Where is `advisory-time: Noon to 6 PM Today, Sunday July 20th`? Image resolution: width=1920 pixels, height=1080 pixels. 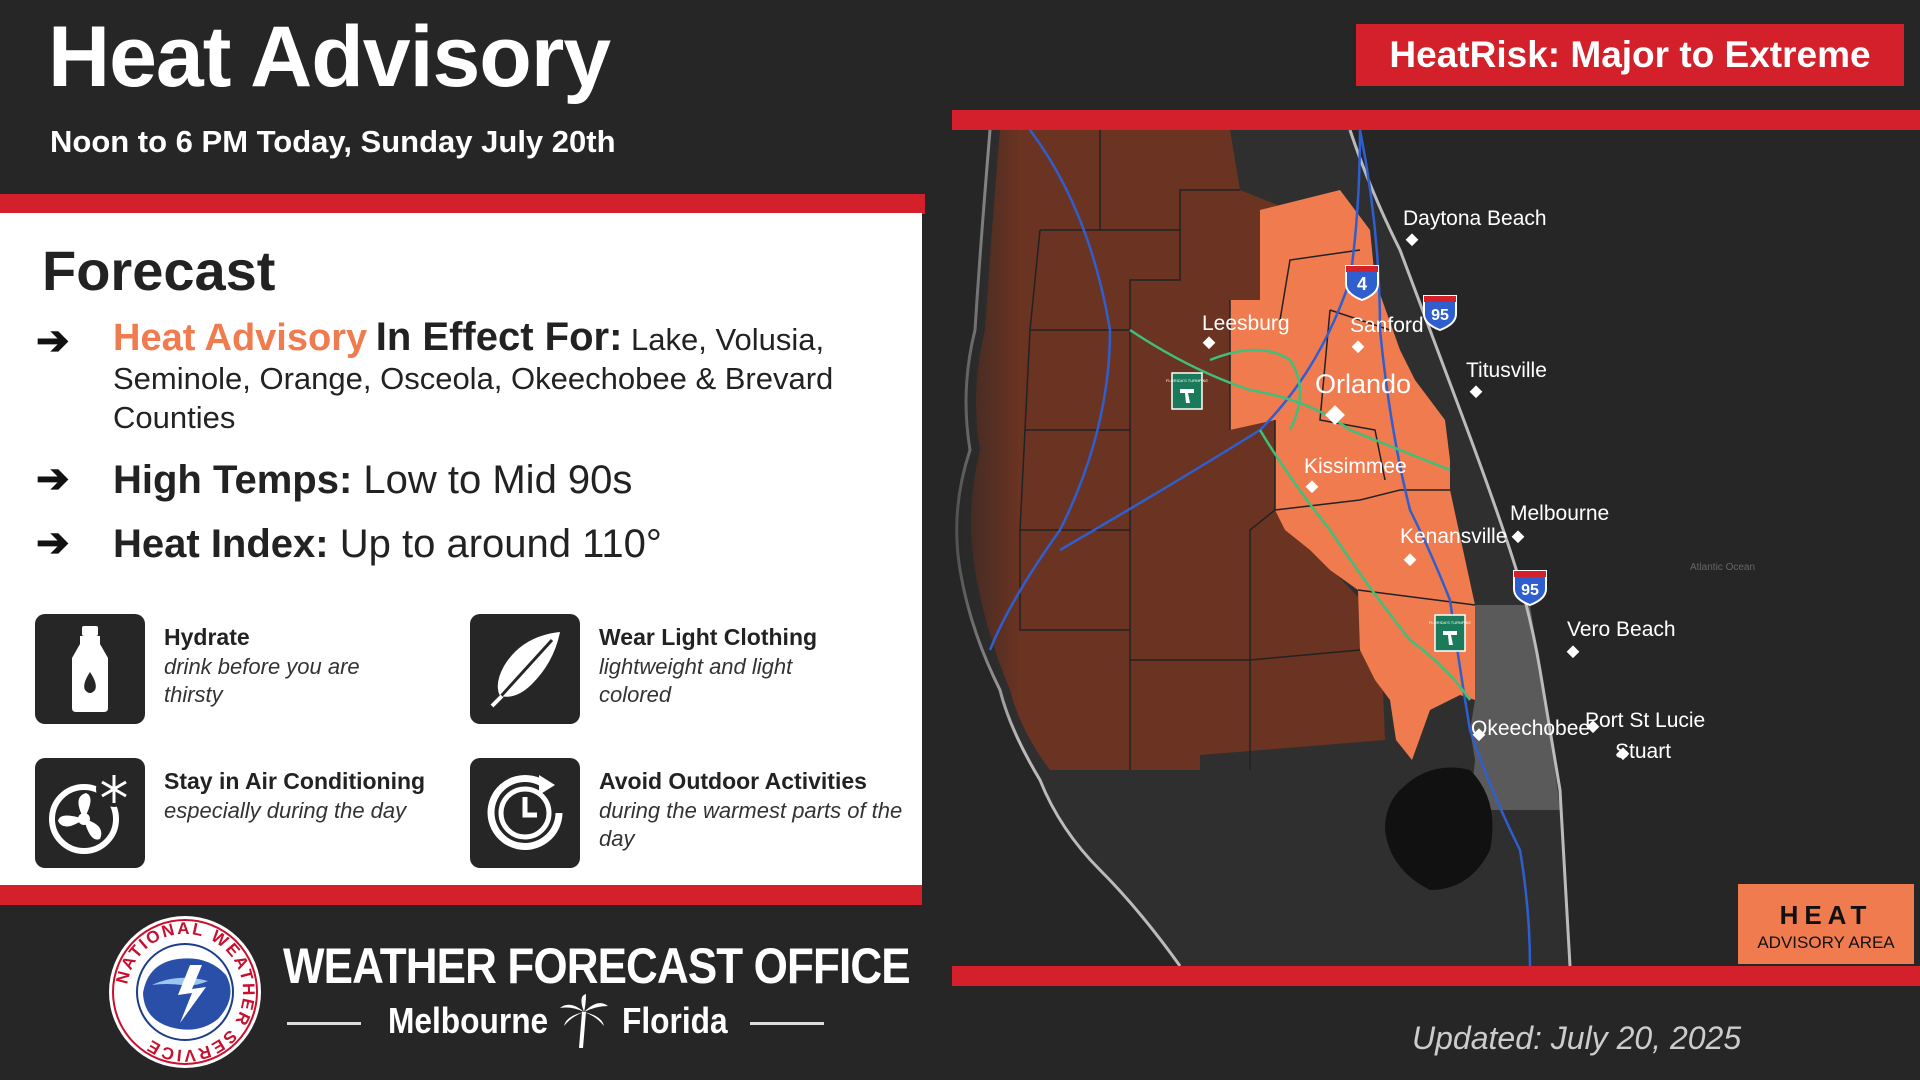 advisory-time: Noon to 6 PM Today, Sunday July 20th is located at coordinates (333, 141).